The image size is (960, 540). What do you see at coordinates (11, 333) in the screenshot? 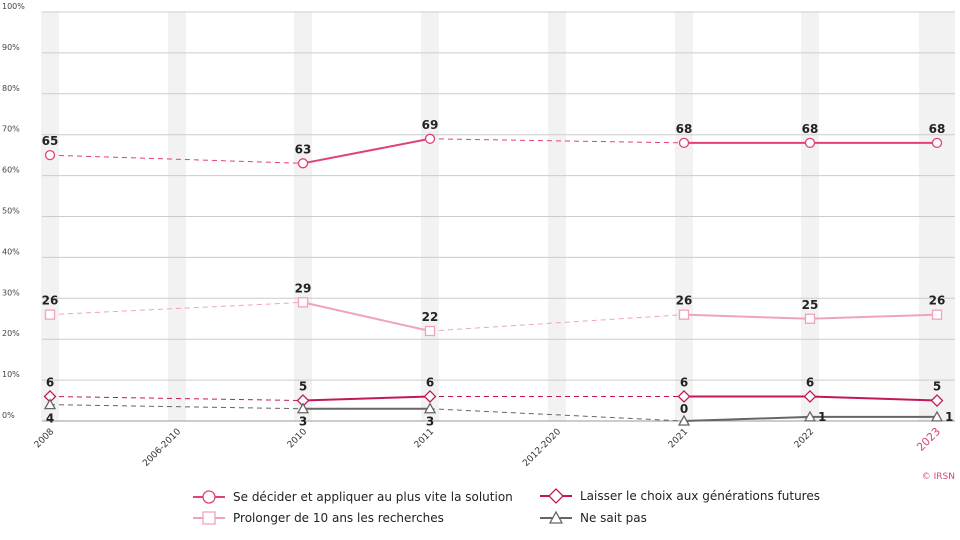
I see `y-tick-label: 20%` at bounding box center [11, 333].